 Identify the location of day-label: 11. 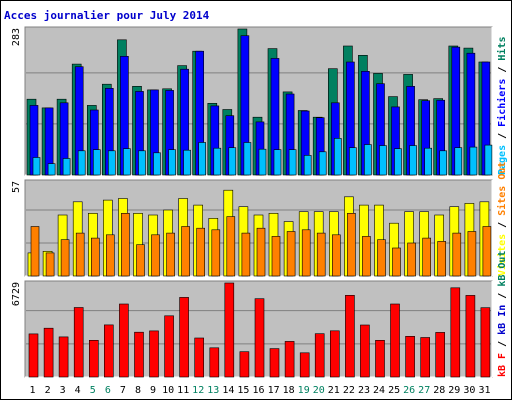
(183, 390).